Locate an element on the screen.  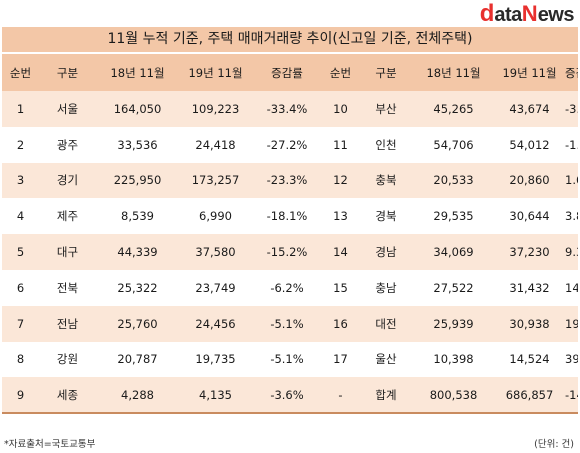
table-cell: 1.6% is located at coordinates (571, 180).